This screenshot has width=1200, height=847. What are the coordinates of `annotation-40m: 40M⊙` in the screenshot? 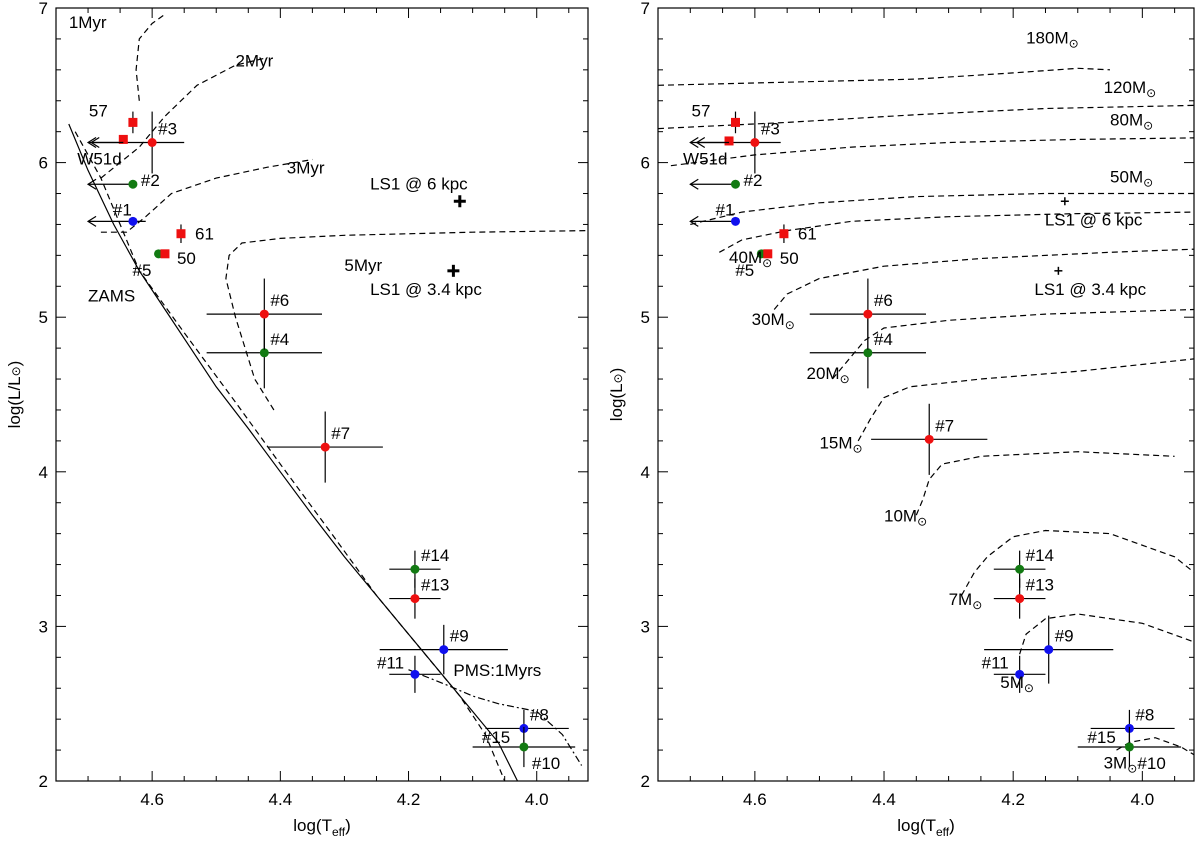 It's located at (750, 259).